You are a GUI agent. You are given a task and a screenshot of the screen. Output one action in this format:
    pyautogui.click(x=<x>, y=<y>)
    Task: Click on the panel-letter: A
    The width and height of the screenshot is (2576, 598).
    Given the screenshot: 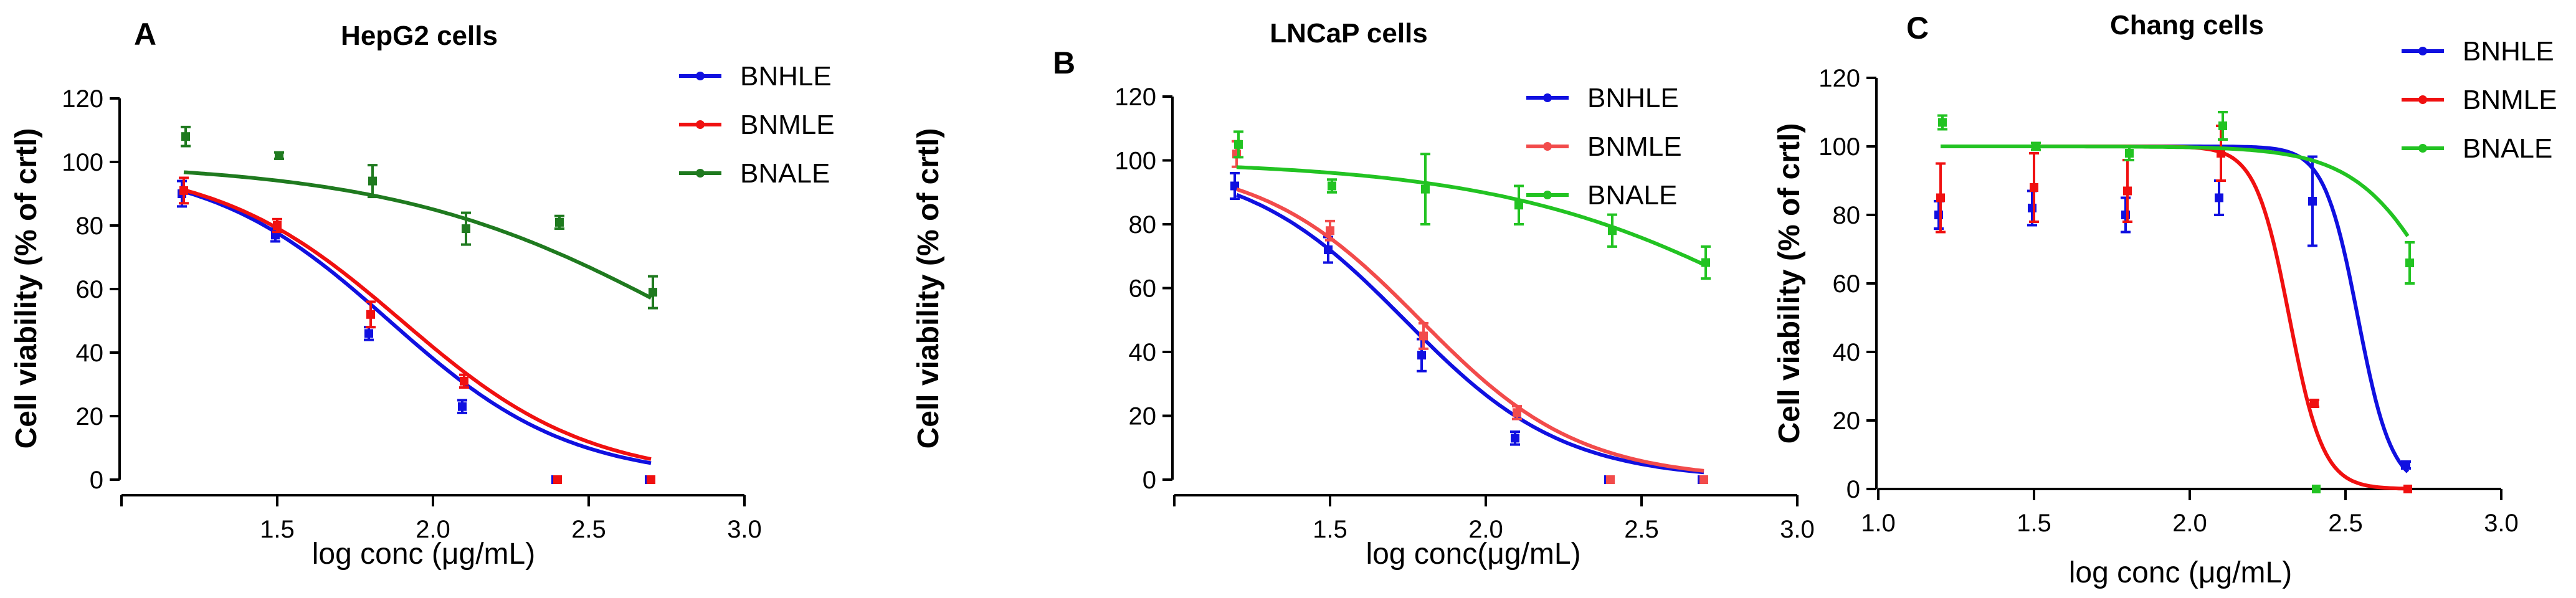 What is the action you would take?
    pyautogui.click(x=145, y=34)
    